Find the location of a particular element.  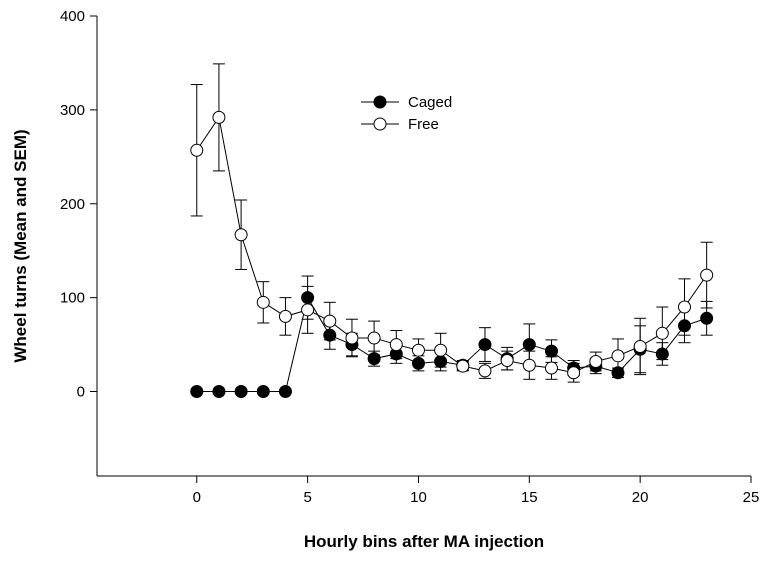

x-tick-label: 25 is located at coordinates (751, 497).